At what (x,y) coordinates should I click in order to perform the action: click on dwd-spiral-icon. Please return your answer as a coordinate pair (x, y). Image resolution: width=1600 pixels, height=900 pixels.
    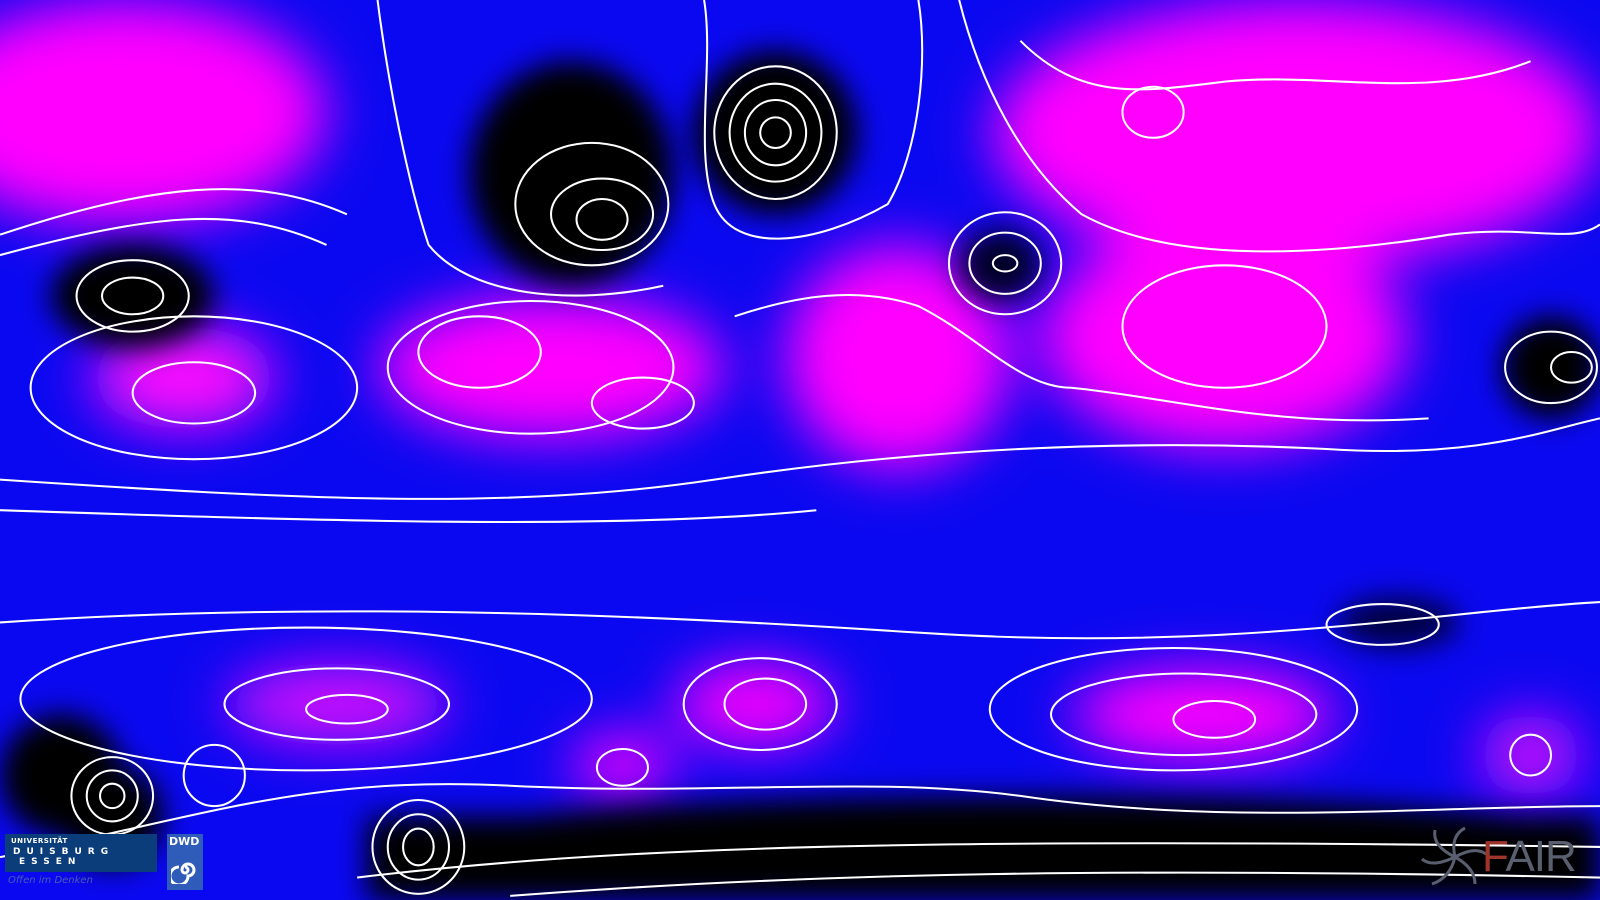
    Looking at the image, I should click on (183, 873).